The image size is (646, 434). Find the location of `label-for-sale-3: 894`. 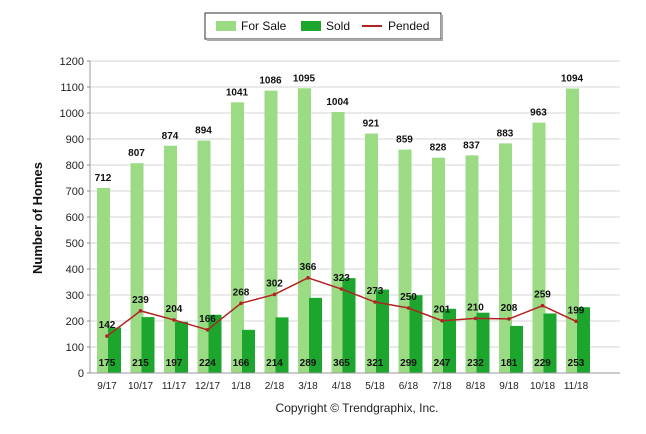

label-for-sale-3: 894 is located at coordinates (203, 131).